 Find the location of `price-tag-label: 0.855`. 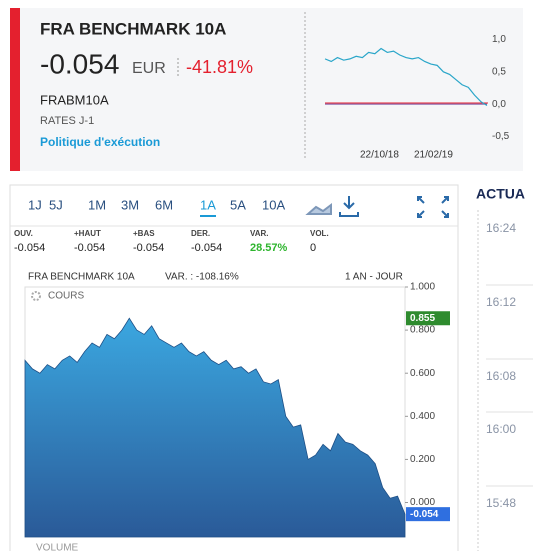

price-tag-label: 0.855 is located at coordinates (422, 318).